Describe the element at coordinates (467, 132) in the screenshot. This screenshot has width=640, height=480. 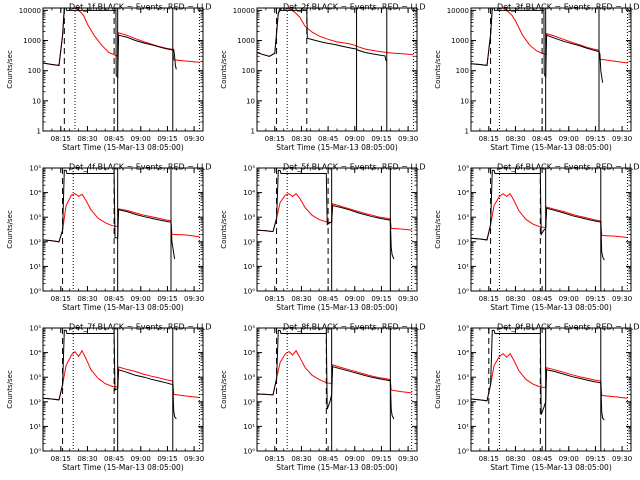
I see `y-tick-label: 1` at that location.